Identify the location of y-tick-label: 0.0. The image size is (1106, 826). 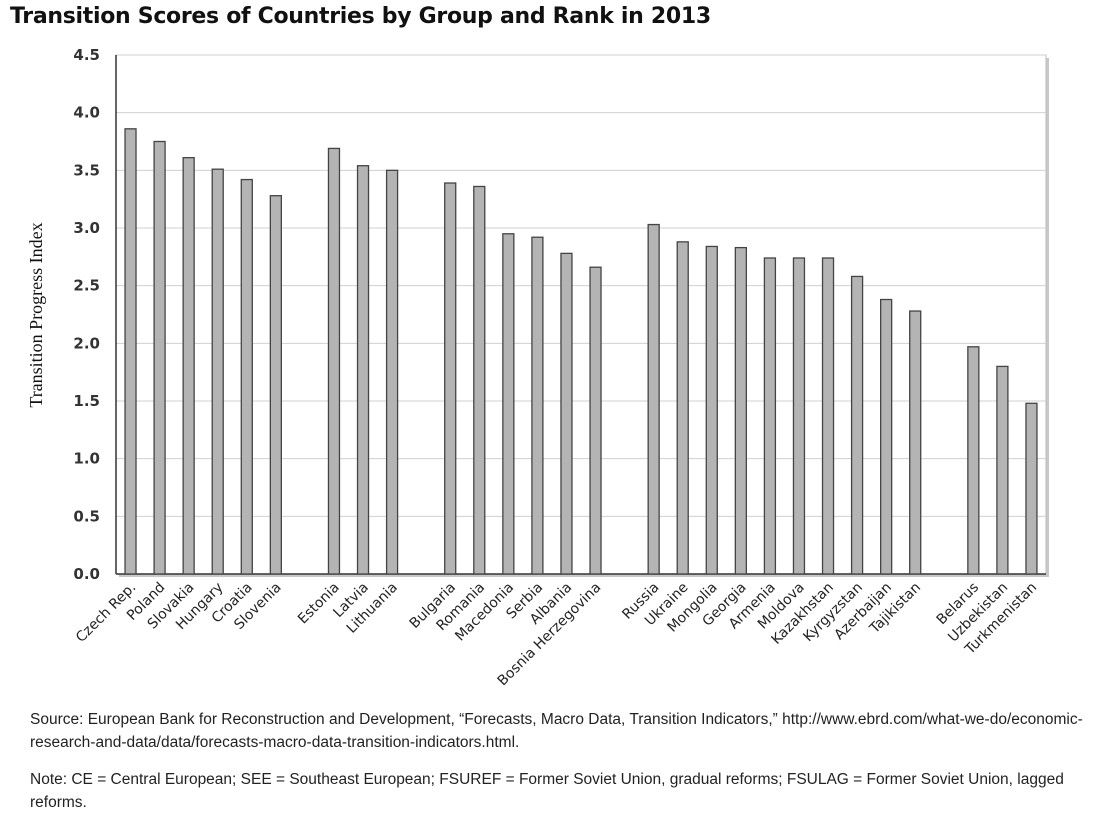
(86, 574).